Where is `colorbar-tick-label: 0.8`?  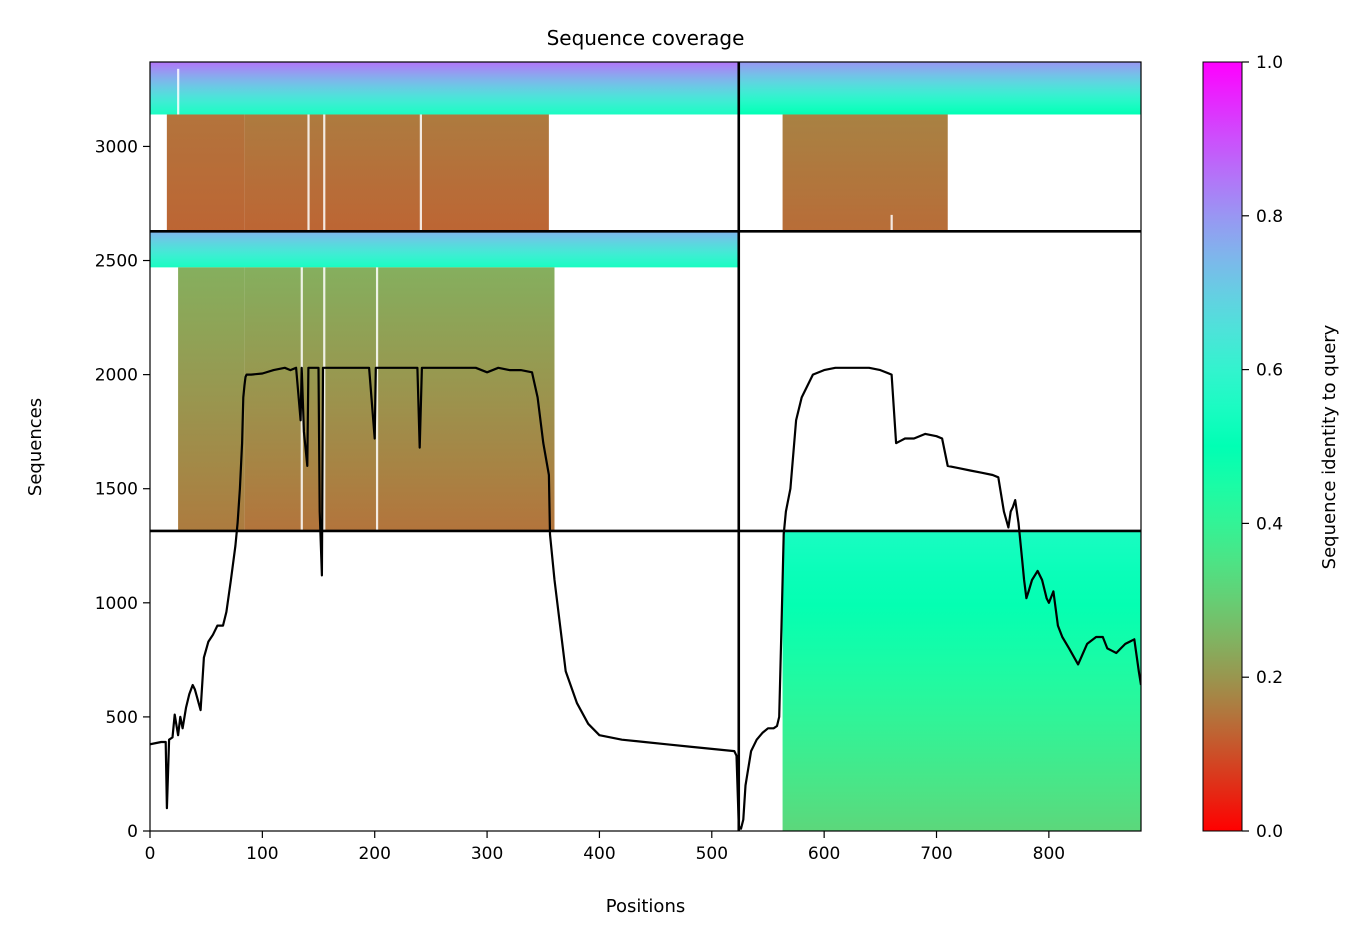
colorbar-tick-label: 0.8 is located at coordinates (1269, 217).